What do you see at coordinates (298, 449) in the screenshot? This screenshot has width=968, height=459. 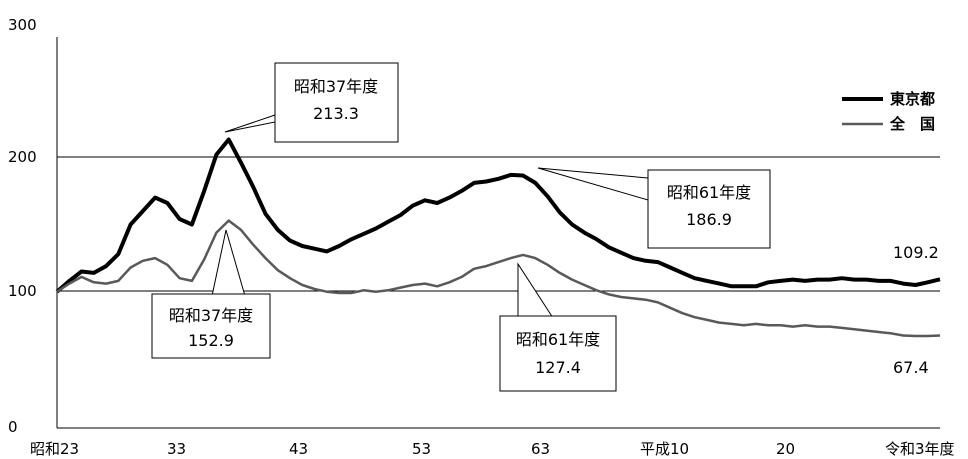 I see `x-tick-label: 43` at bounding box center [298, 449].